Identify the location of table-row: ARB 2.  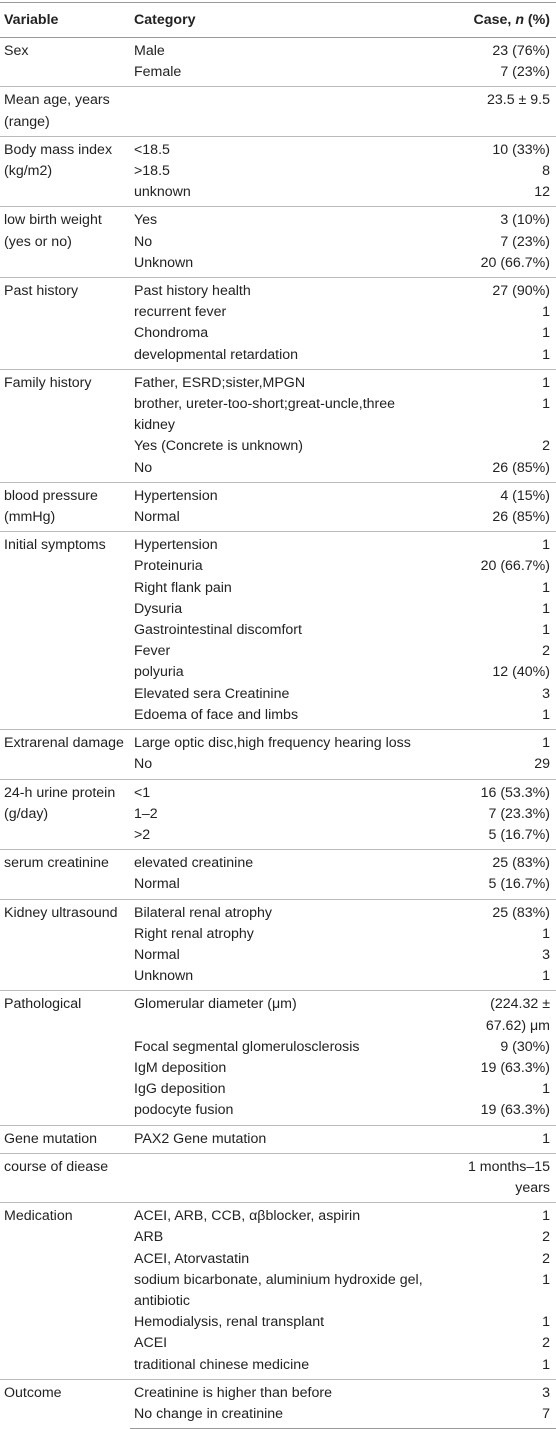
(278, 1237).